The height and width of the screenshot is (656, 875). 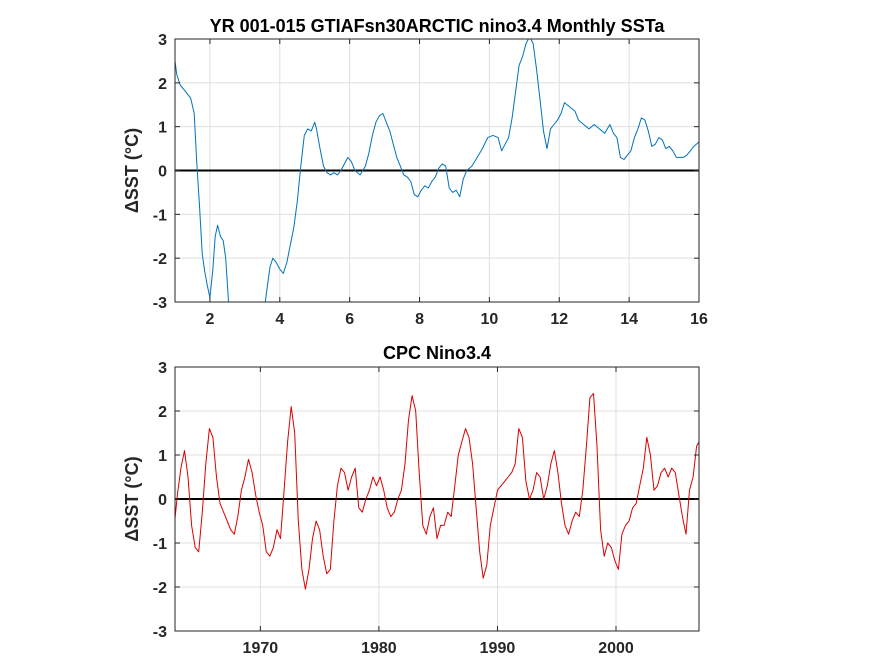 I want to click on x-tick-label: 14, so click(x=629, y=319).